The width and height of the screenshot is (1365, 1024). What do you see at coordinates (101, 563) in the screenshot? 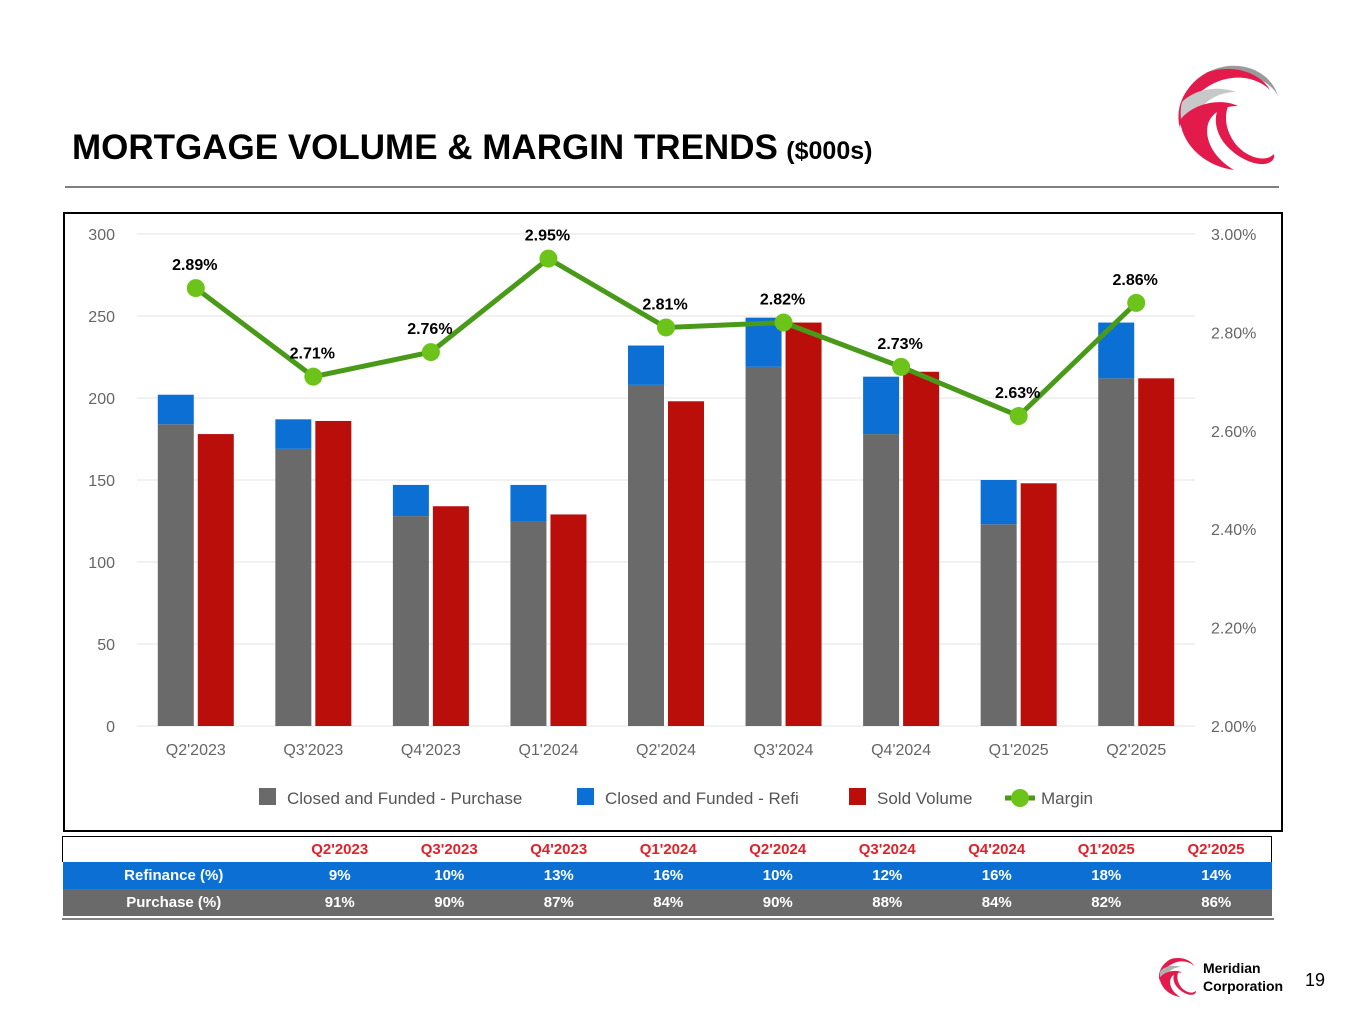
I see `y-axis-left-tick-label: 100` at bounding box center [101, 563].